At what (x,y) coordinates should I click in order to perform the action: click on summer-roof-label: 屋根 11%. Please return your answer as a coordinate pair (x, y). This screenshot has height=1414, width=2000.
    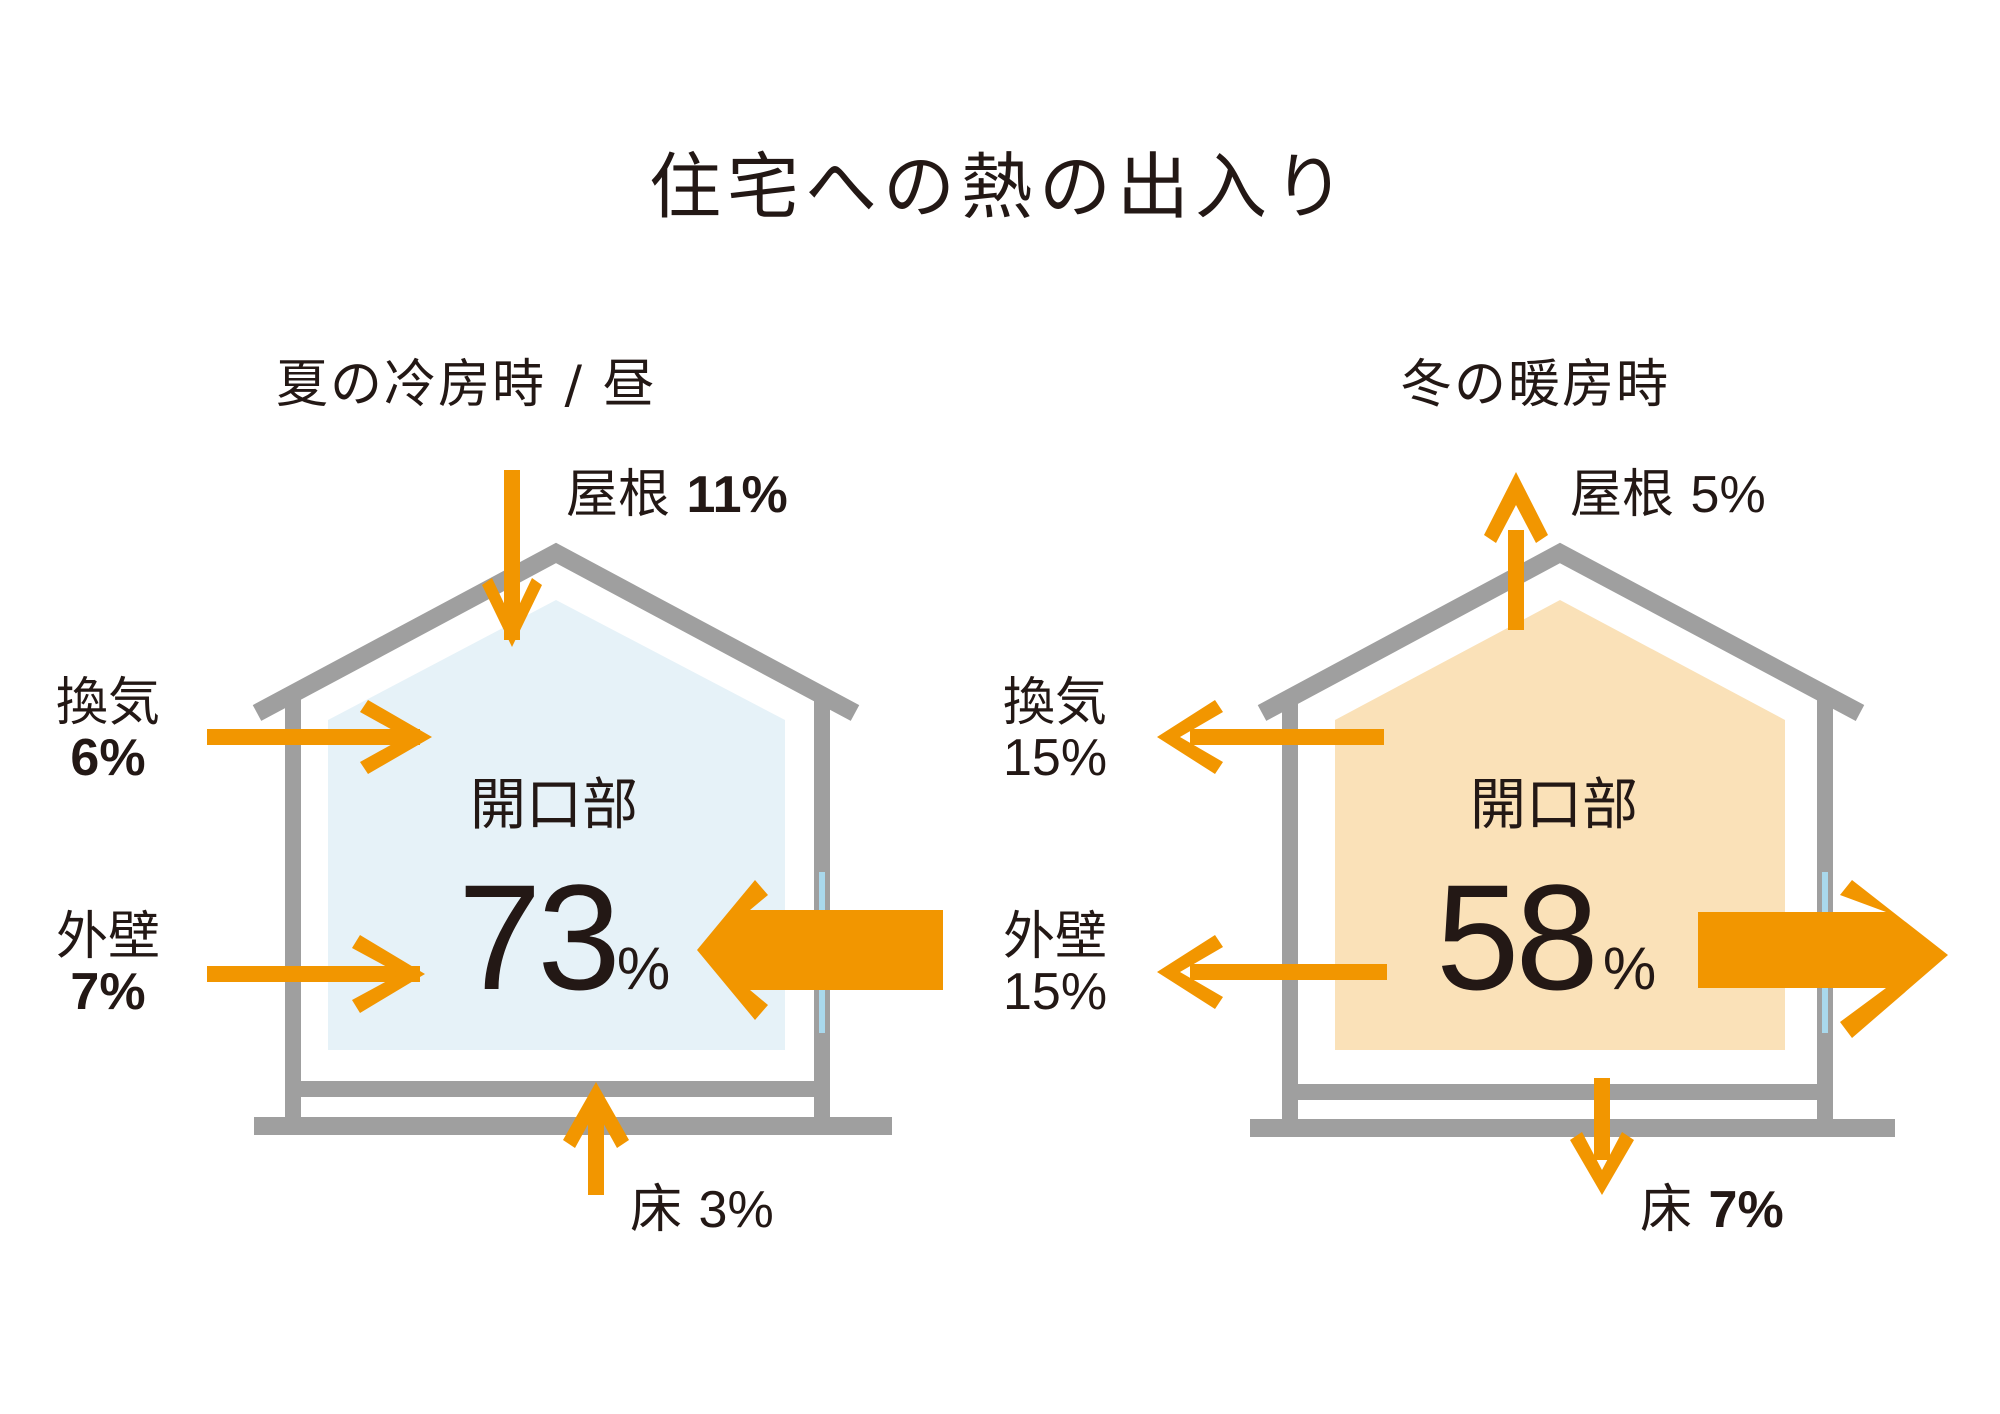
    Looking at the image, I should click on (677, 495).